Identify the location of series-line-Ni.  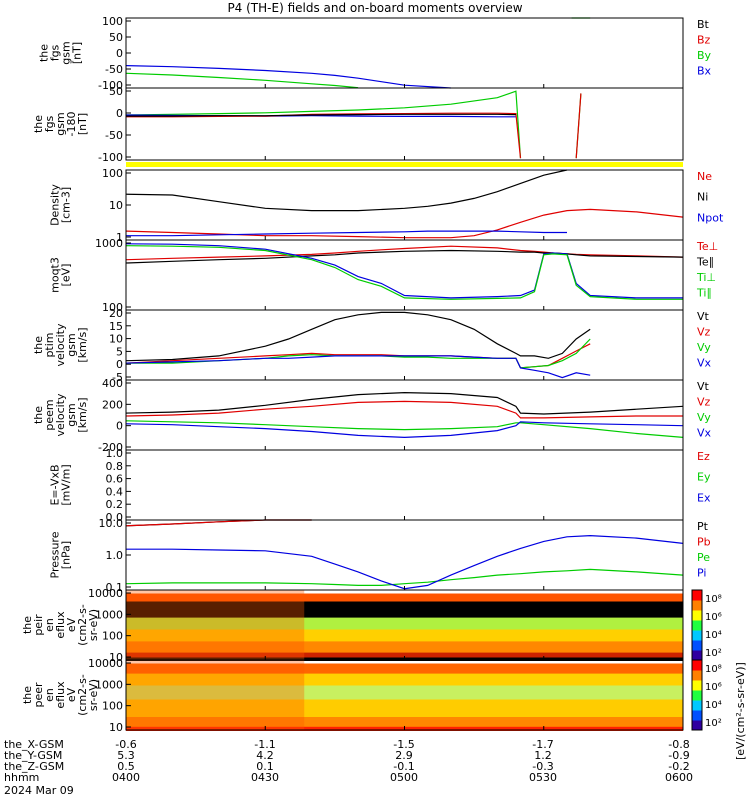
(346, 190).